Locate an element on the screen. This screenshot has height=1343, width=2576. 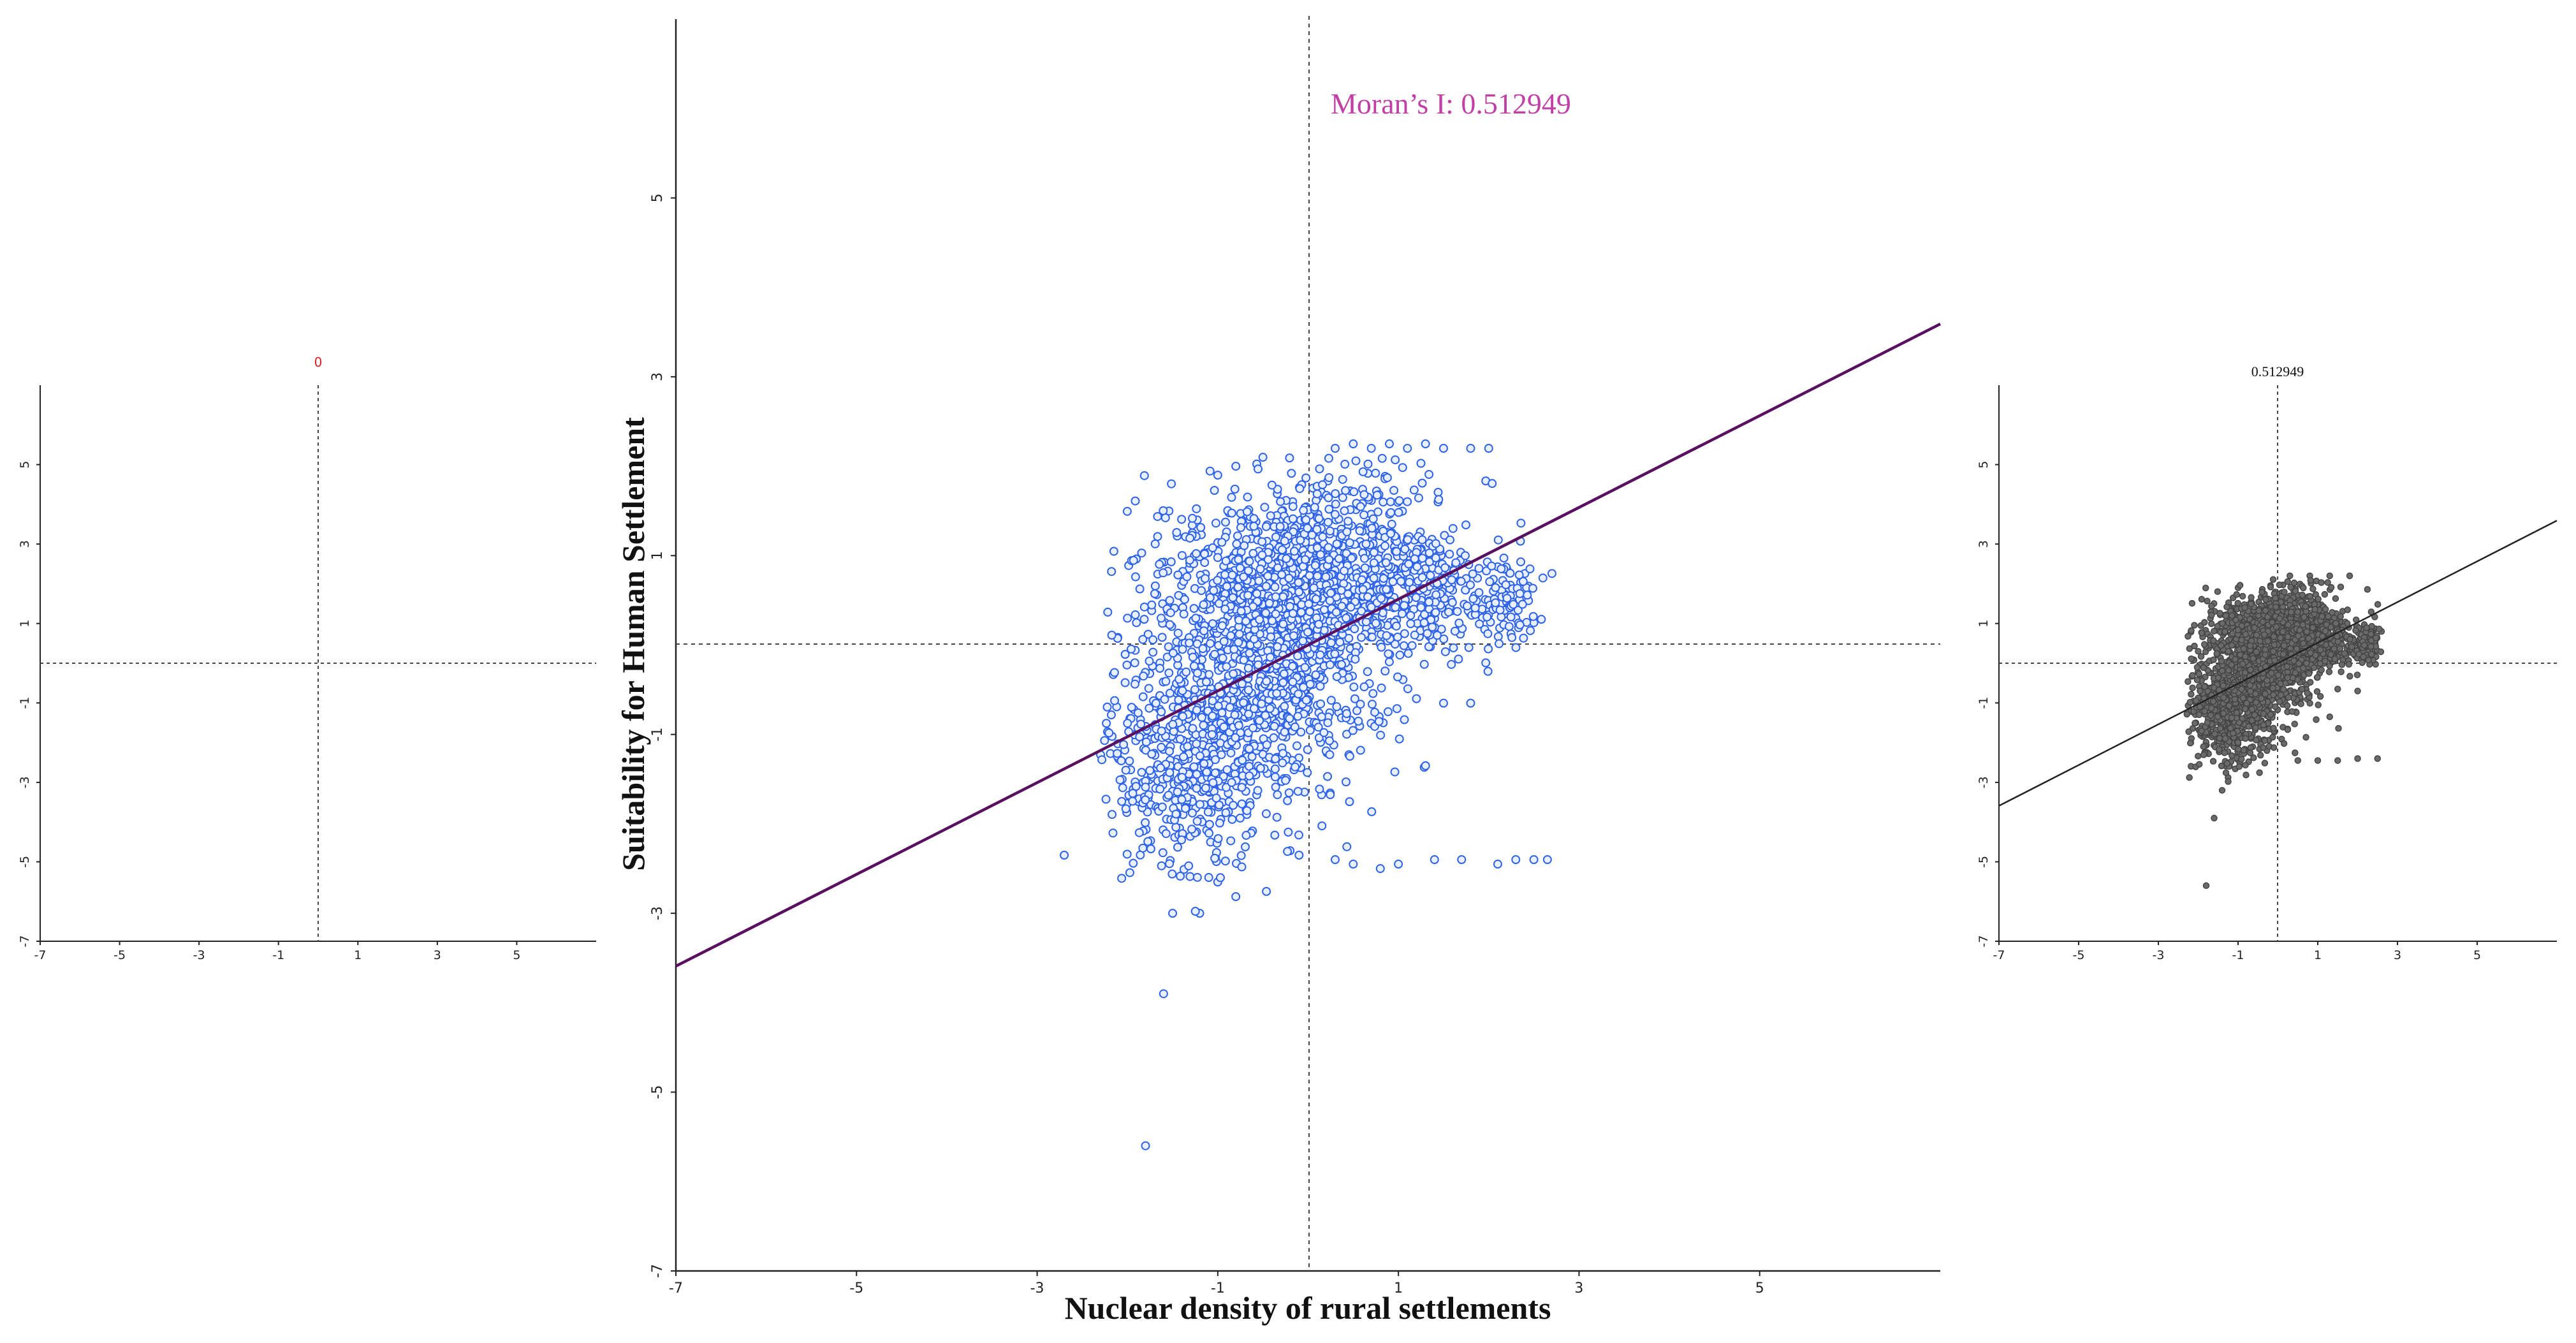
y-tick-label: 5 is located at coordinates (1984, 465).